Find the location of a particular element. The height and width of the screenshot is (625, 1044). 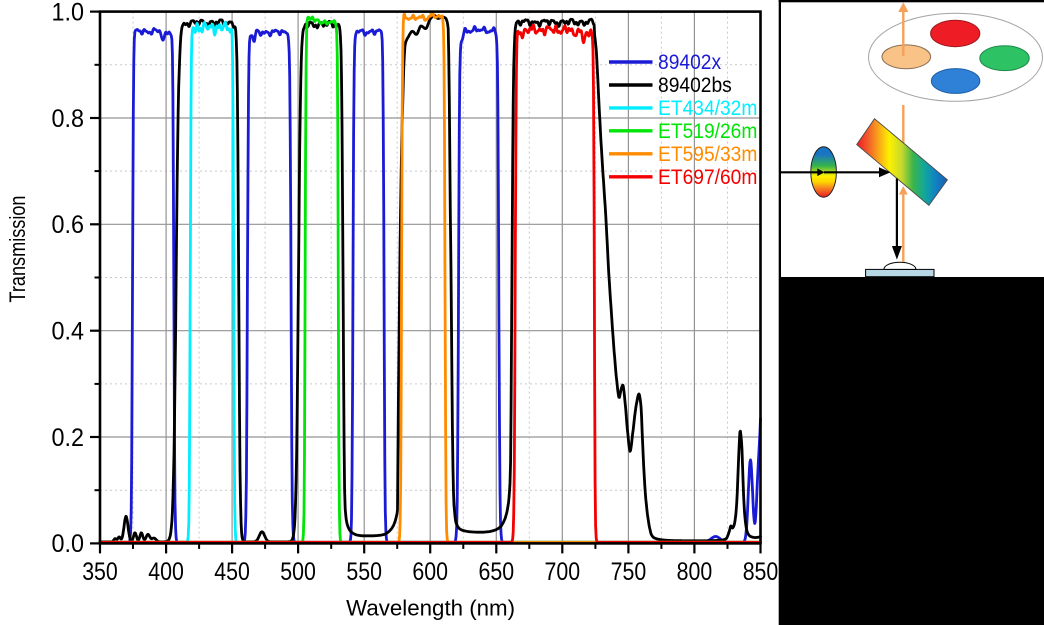

svg-text: 650 is located at coordinates (497, 572).